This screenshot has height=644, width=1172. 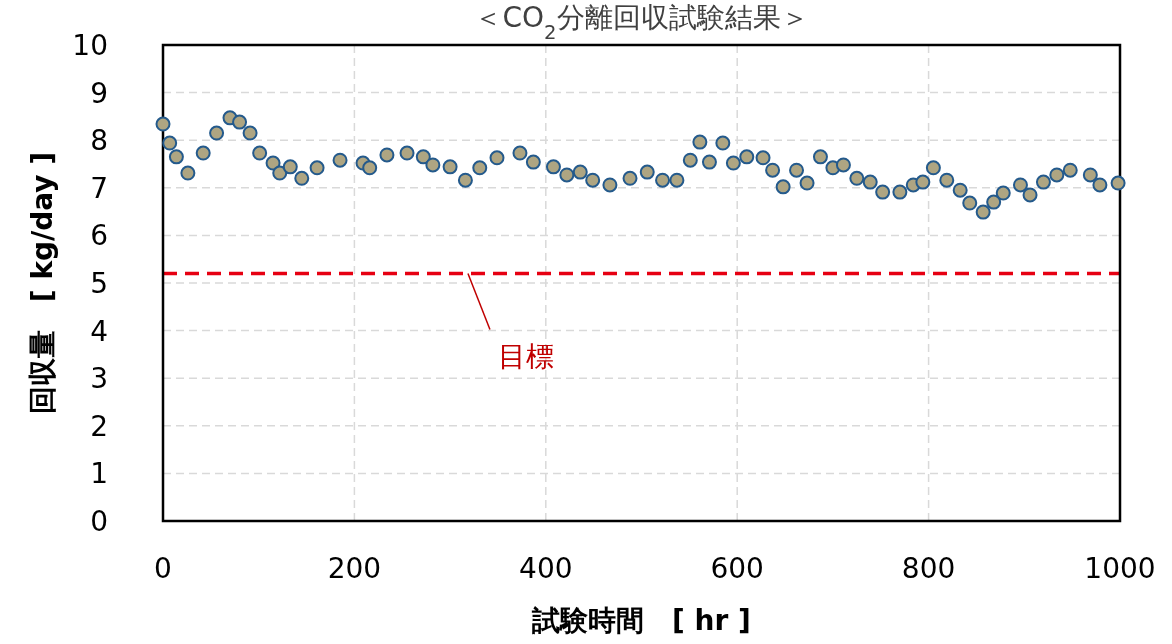 What do you see at coordinates (99, 93) in the screenshot?
I see `y-tick-label: 9` at bounding box center [99, 93].